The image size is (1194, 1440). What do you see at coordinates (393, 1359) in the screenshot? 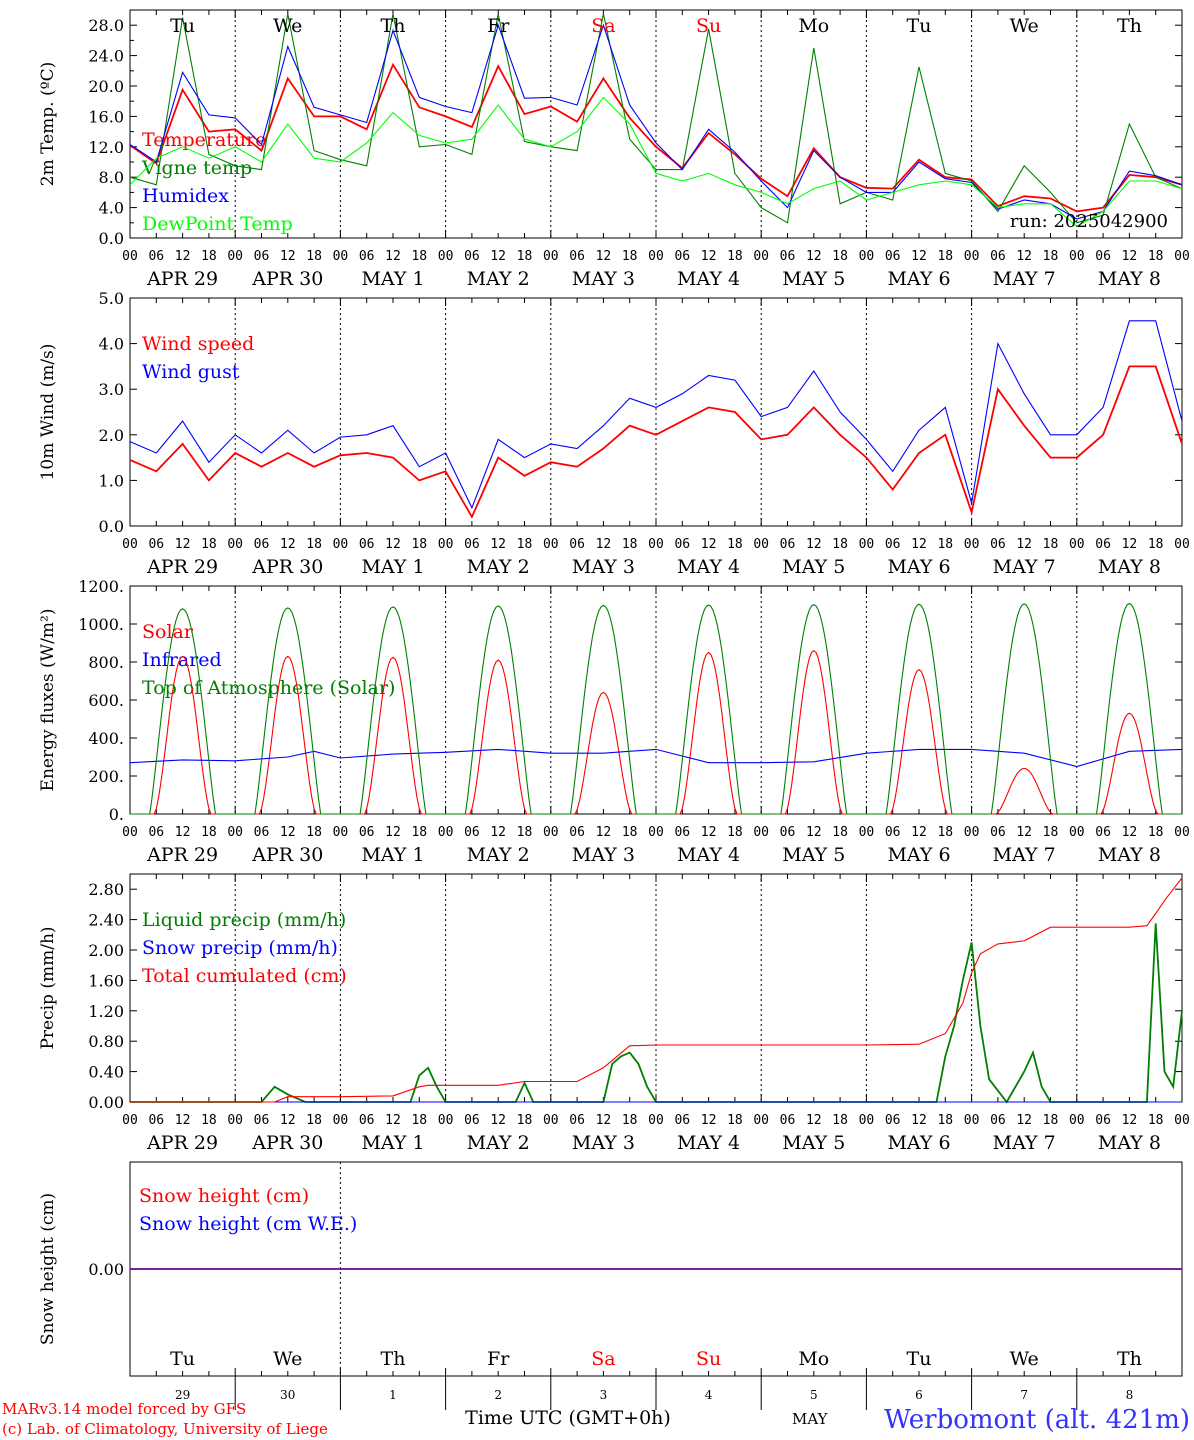
I see `day-name-bottom: Th` at bounding box center [393, 1359].